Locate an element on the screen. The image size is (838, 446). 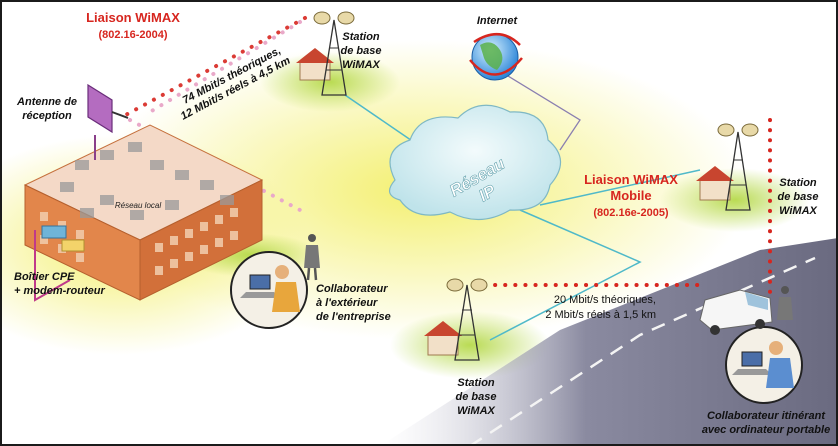
station-top-line1: Station is located at coordinates (361, 37).